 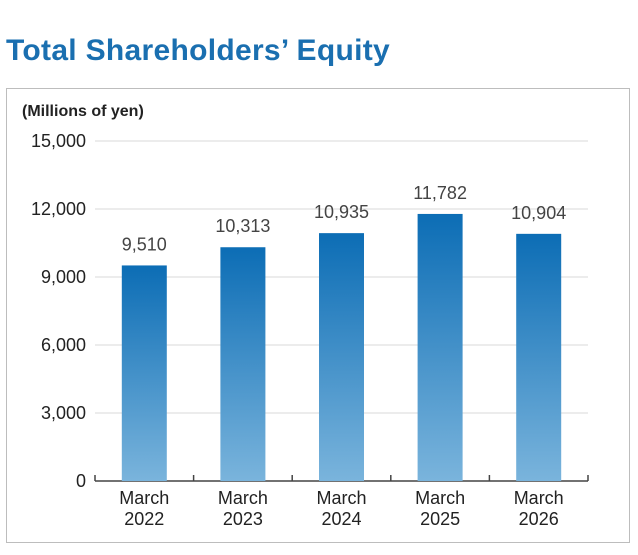 I want to click on data-label: 10,935, so click(x=341, y=212).